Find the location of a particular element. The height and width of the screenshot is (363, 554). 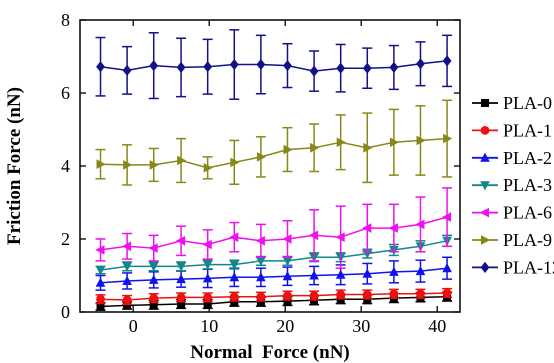

legend-item: PLA-12 is located at coordinates (513, 267).